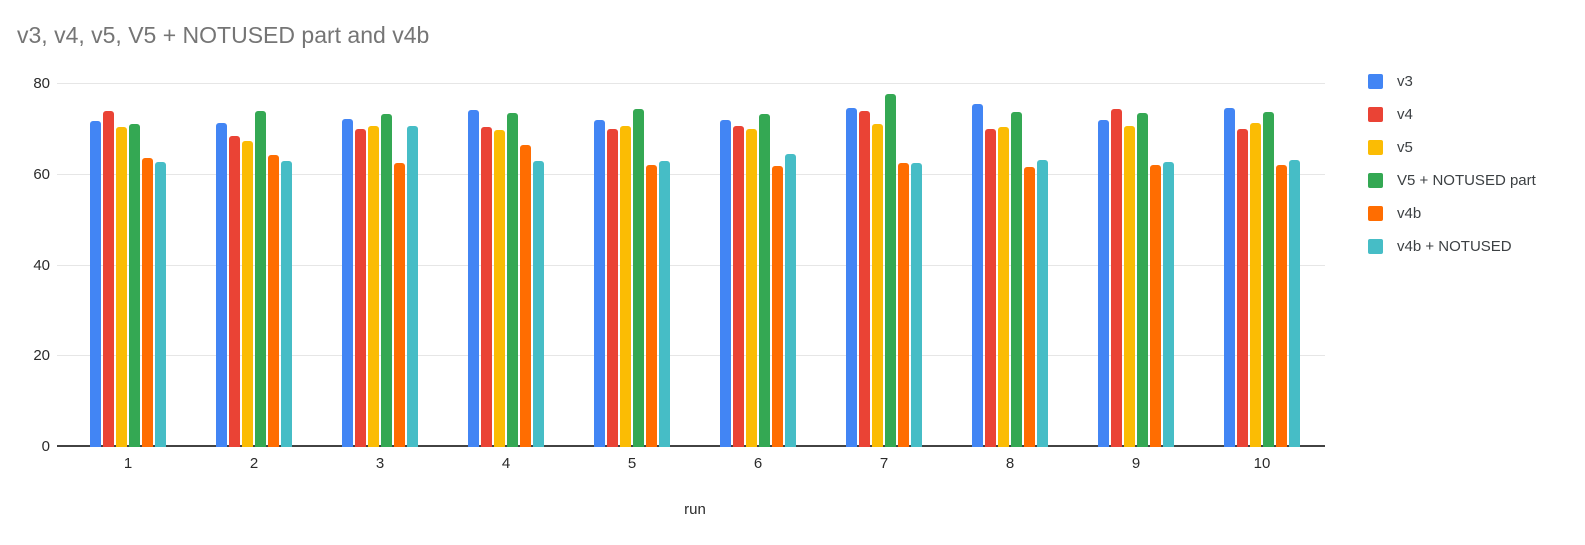  I want to click on x-tick-label-2: 2, so click(254, 463).